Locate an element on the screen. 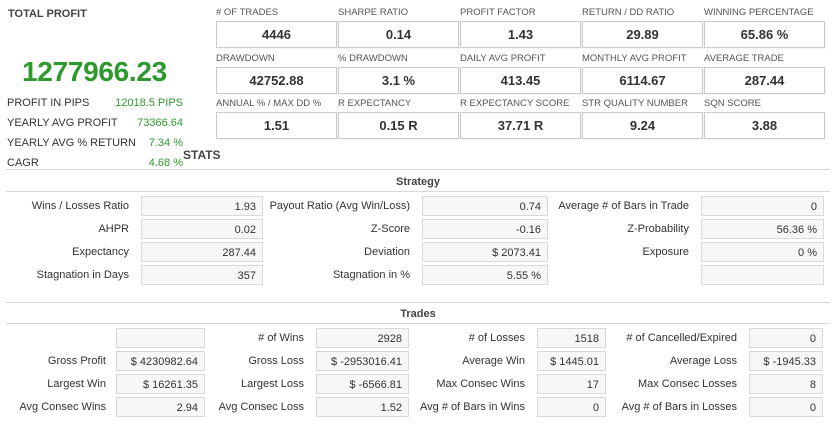 This screenshot has width=836, height=427. metric-label: WINNING PERCENTAGE is located at coordinates (759, 12).